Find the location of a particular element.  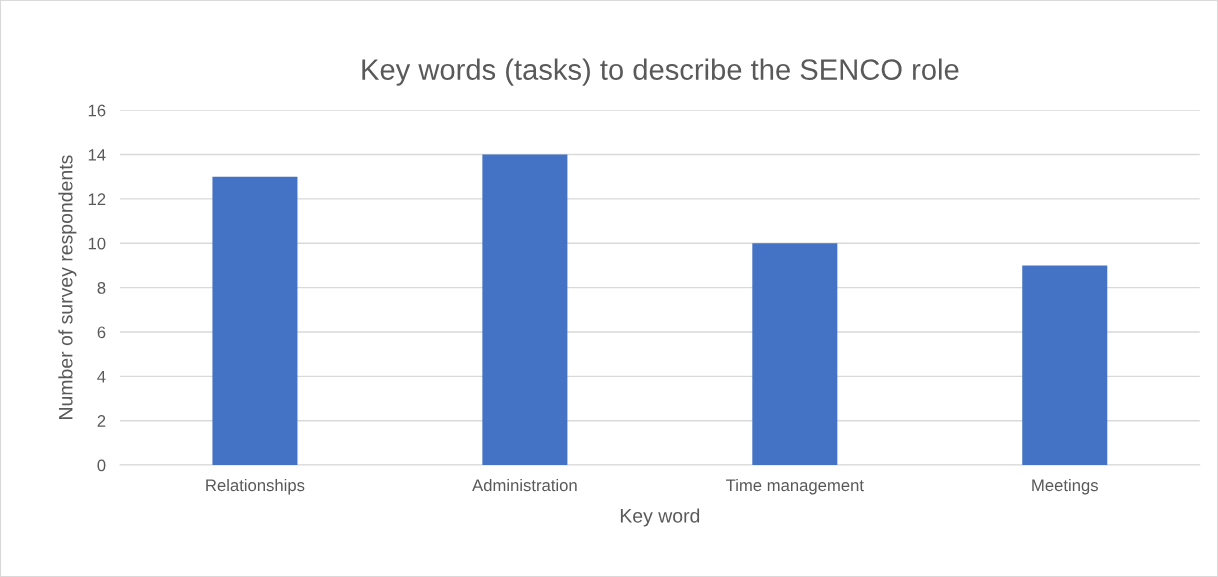

y-axis-title: Number of survey respondents is located at coordinates (67, 287).